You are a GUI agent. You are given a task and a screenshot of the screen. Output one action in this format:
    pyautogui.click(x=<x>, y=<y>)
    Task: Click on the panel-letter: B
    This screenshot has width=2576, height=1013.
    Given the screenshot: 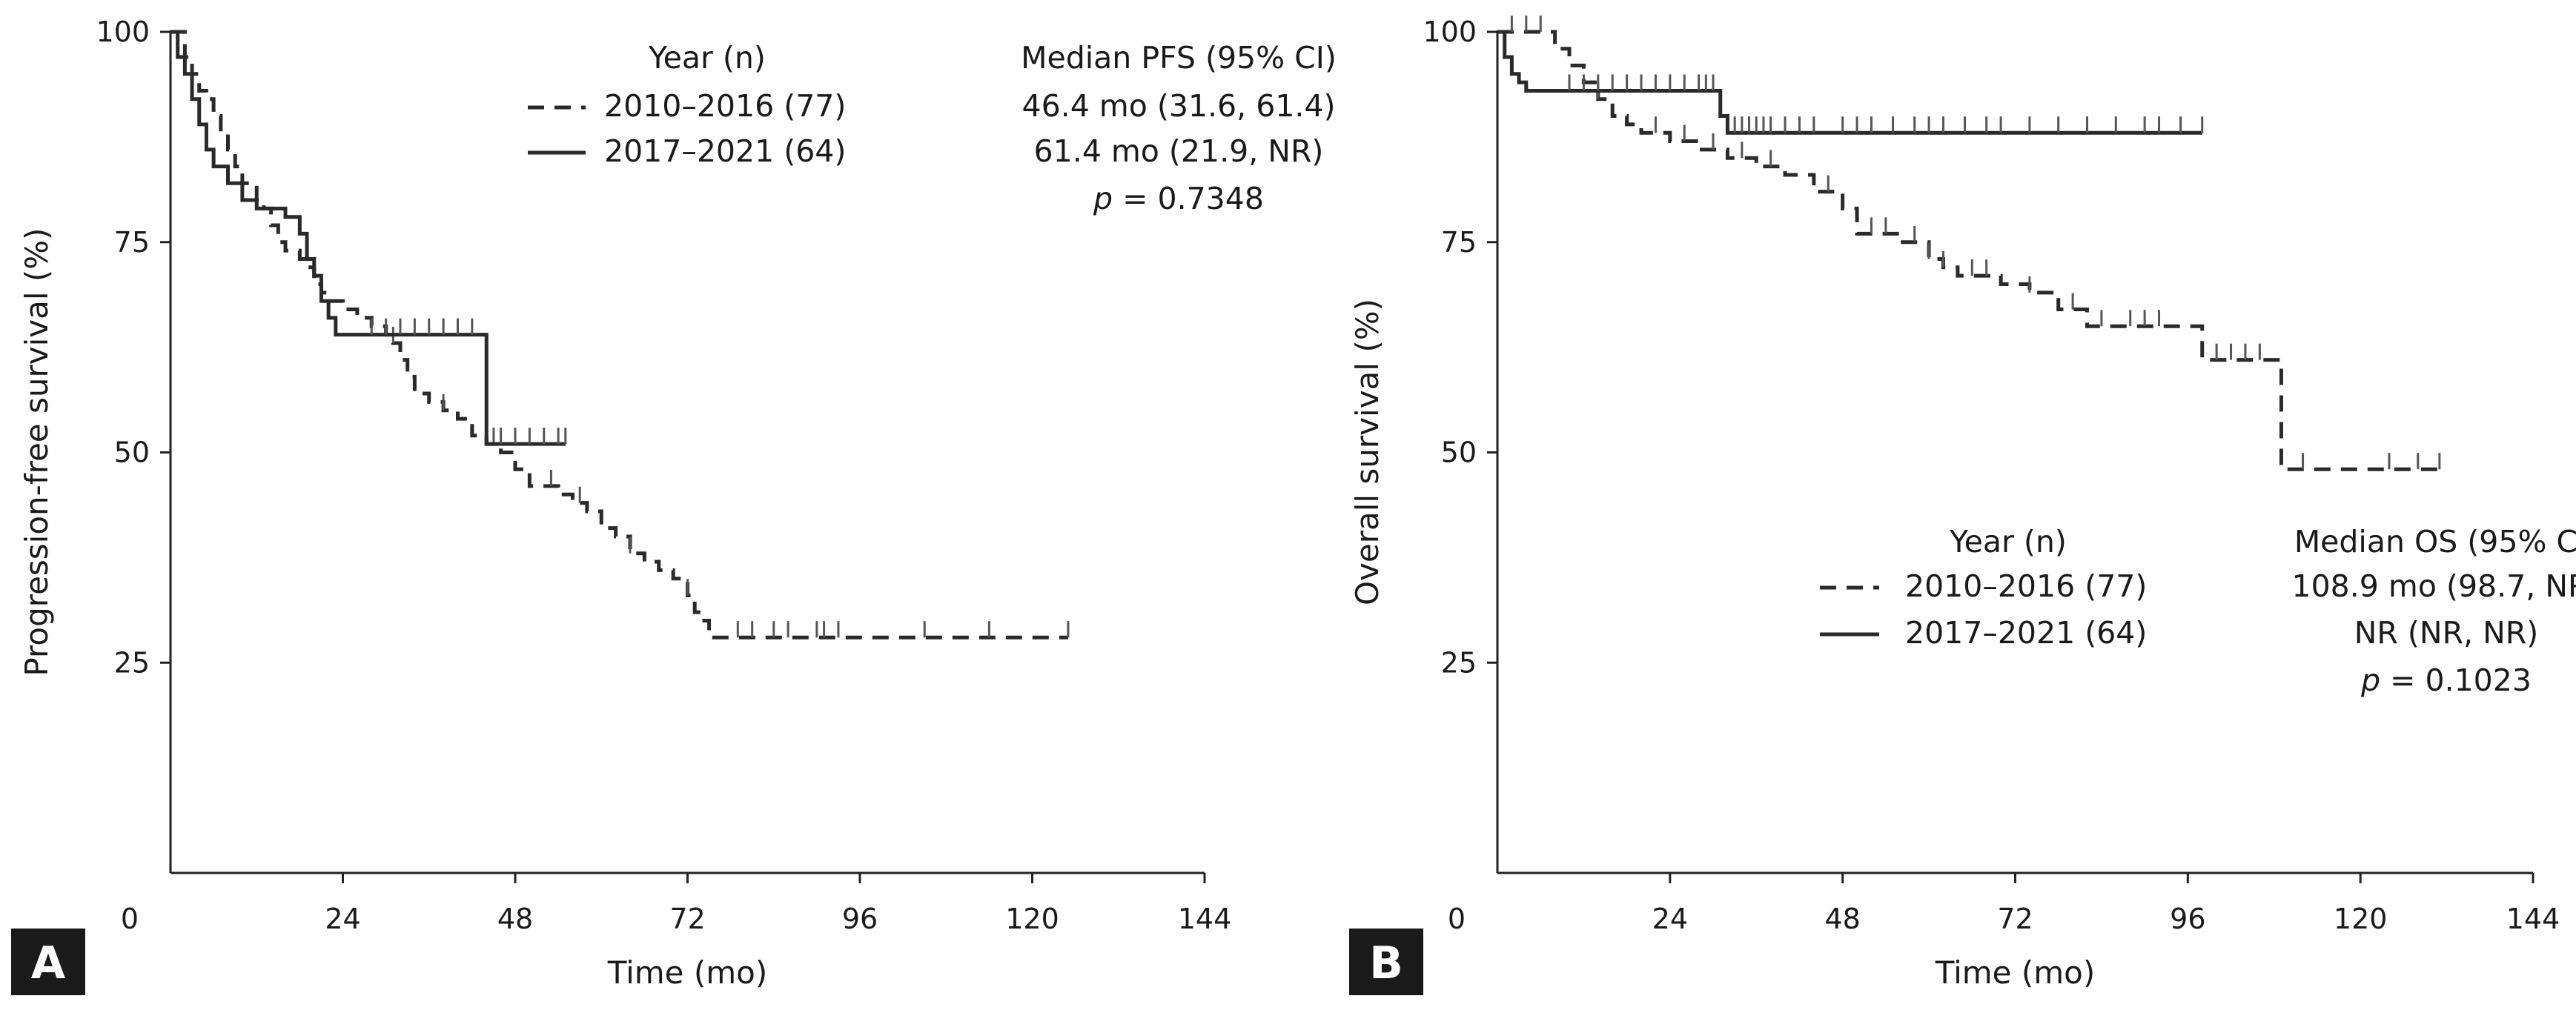 What is the action you would take?
    pyautogui.click(x=1386, y=963)
    